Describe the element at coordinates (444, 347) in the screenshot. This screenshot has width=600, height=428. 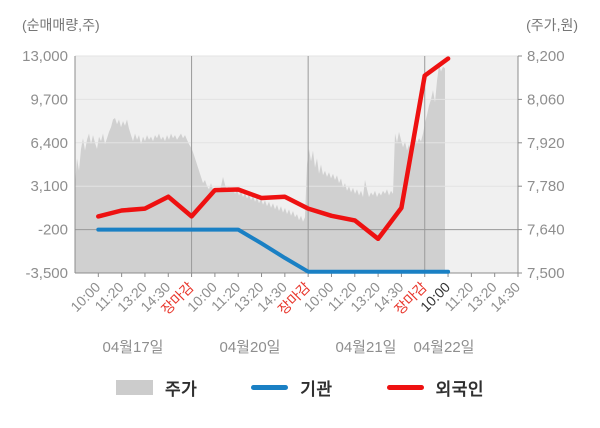
I see `date-label: 04월22일` at that location.